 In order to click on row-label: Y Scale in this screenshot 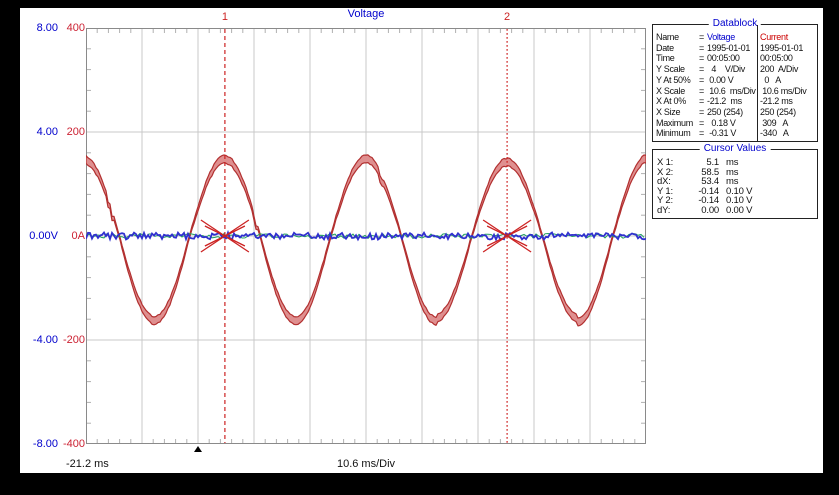, I will do `click(670, 69)`.